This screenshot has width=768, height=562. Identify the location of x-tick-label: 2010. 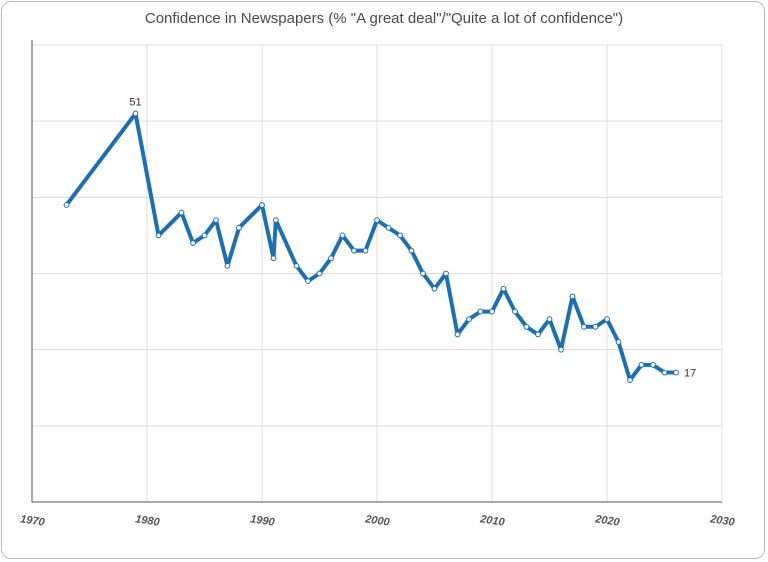
(492, 521).